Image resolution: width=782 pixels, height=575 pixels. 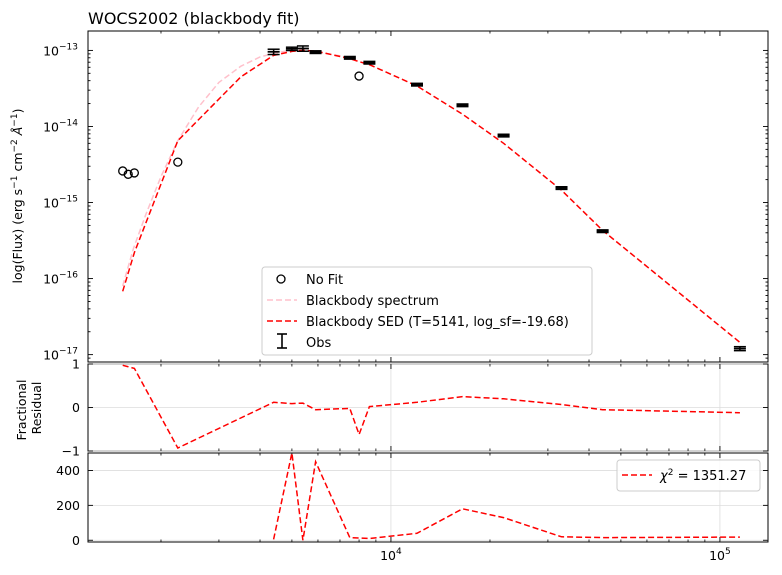 I want to click on chi2-line, so click(x=506, y=496).